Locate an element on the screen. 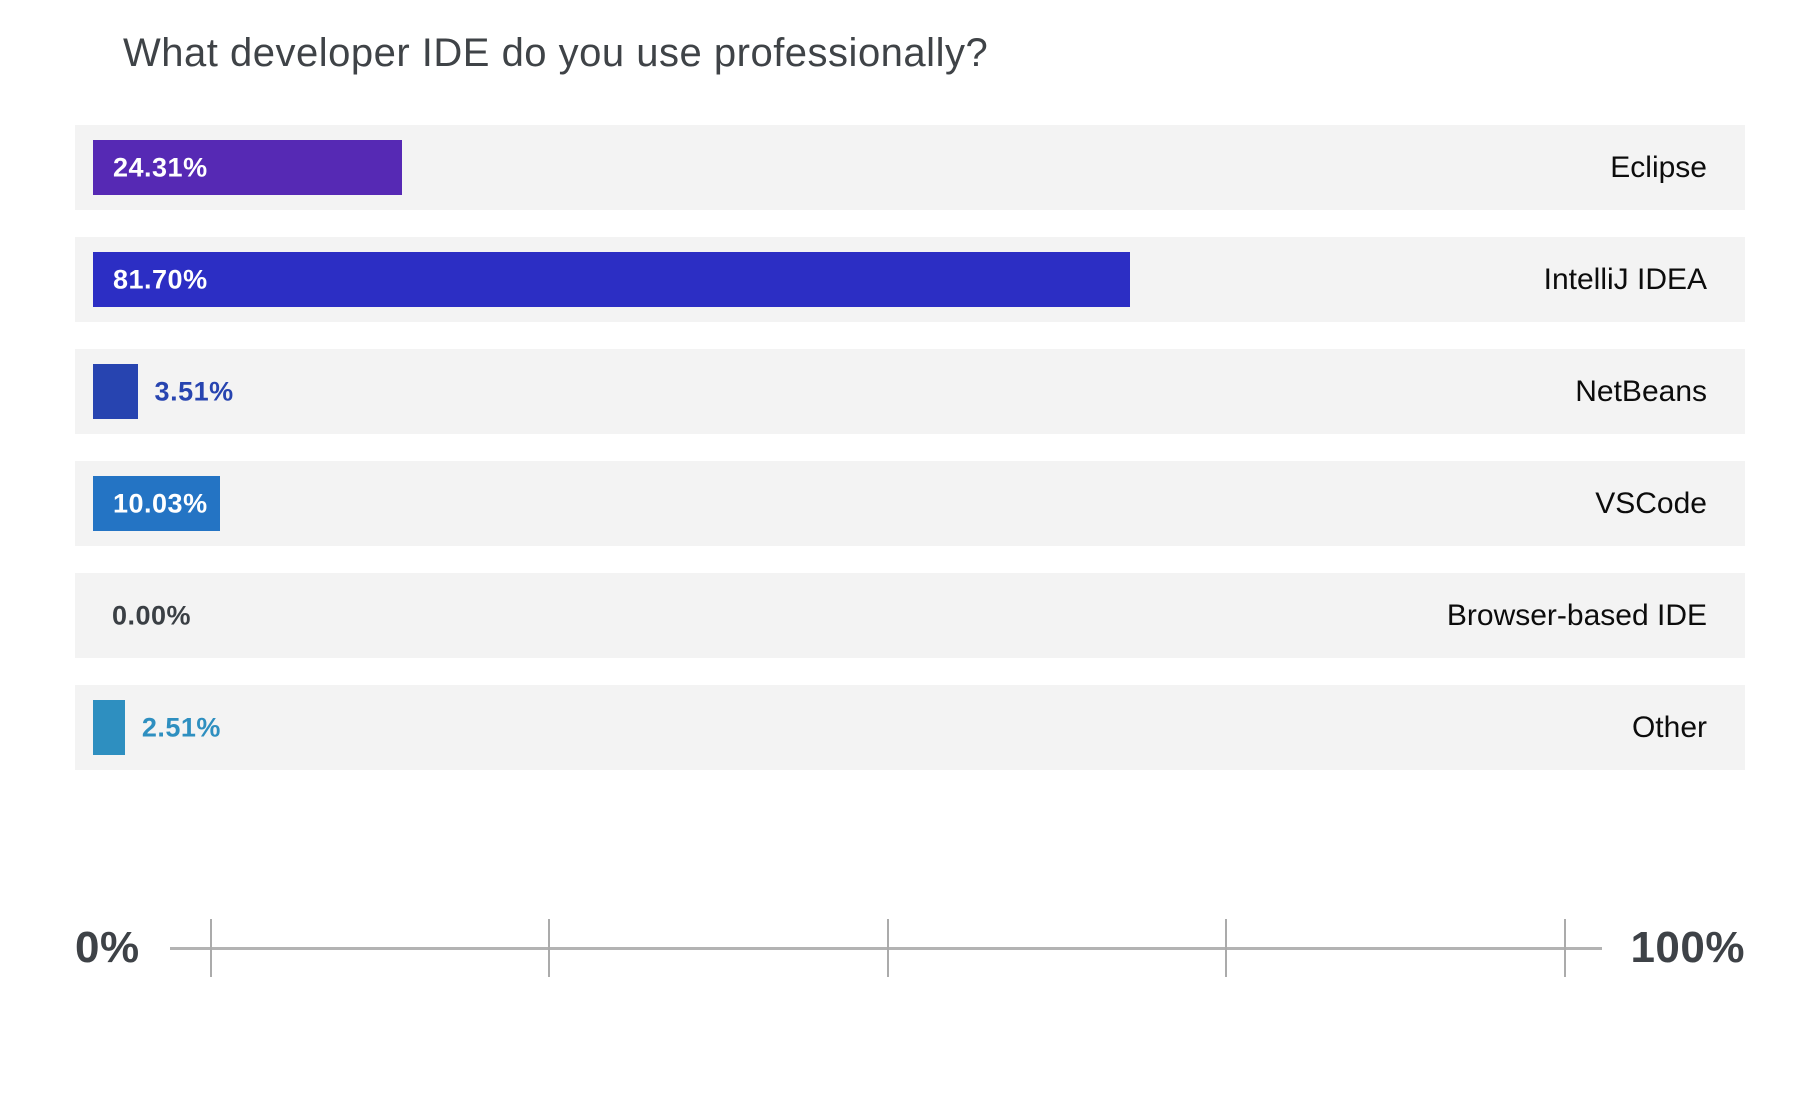 The image size is (1814, 1102). category-label: IntelliJ IDEA is located at coordinates (1625, 279).